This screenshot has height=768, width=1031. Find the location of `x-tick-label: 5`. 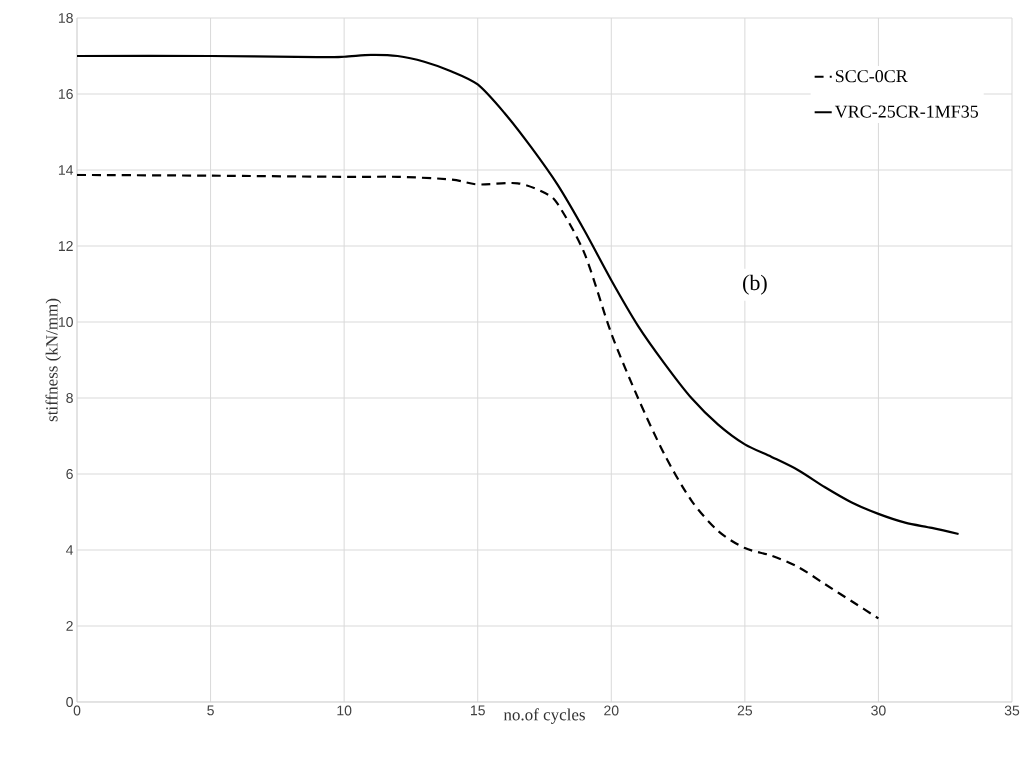

x-tick-label: 5 is located at coordinates (210, 710).